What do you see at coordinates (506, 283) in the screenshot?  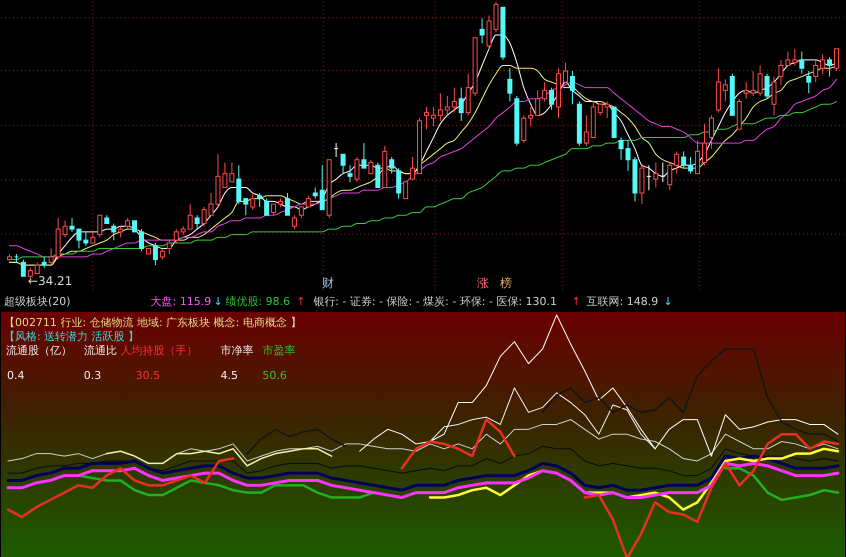 I see `annotation: 榜` at bounding box center [506, 283].